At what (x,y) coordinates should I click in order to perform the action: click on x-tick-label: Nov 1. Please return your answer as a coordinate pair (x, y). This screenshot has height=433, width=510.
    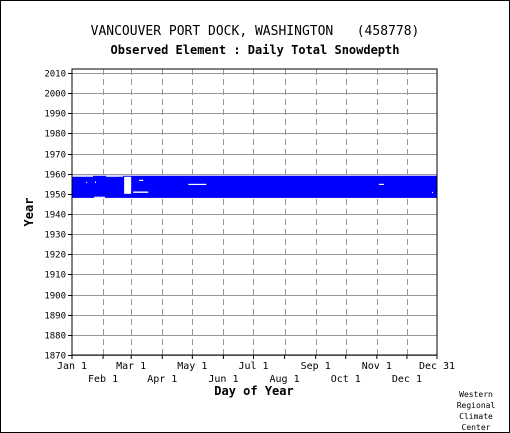
    Looking at the image, I should click on (377, 366).